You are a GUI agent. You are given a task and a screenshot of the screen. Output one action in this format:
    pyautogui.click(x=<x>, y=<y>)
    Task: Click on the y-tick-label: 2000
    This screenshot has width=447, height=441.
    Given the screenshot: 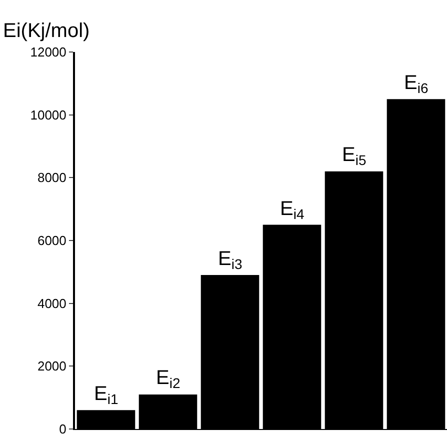 What is the action you would take?
    pyautogui.click(x=51, y=366)
    